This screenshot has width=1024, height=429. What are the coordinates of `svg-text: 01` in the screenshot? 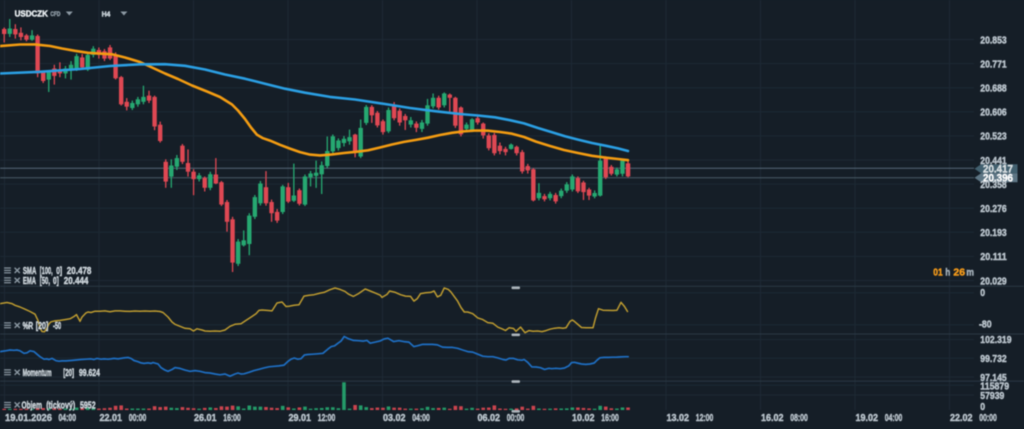 It's located at (938, 273).